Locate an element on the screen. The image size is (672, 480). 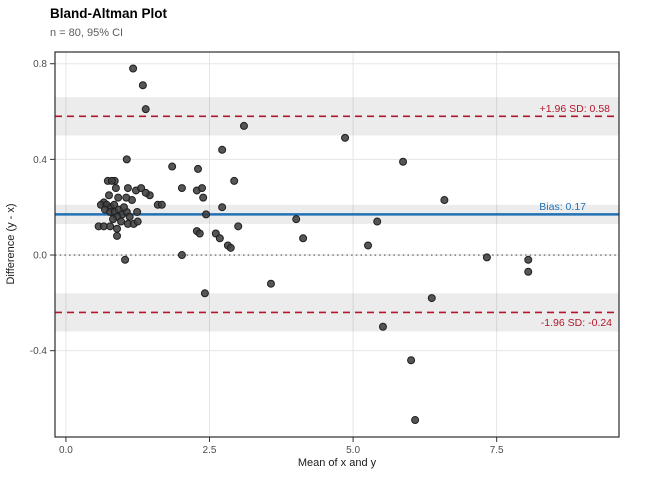
y-tick-label: 0.4 is located at coordinates (40, 160).